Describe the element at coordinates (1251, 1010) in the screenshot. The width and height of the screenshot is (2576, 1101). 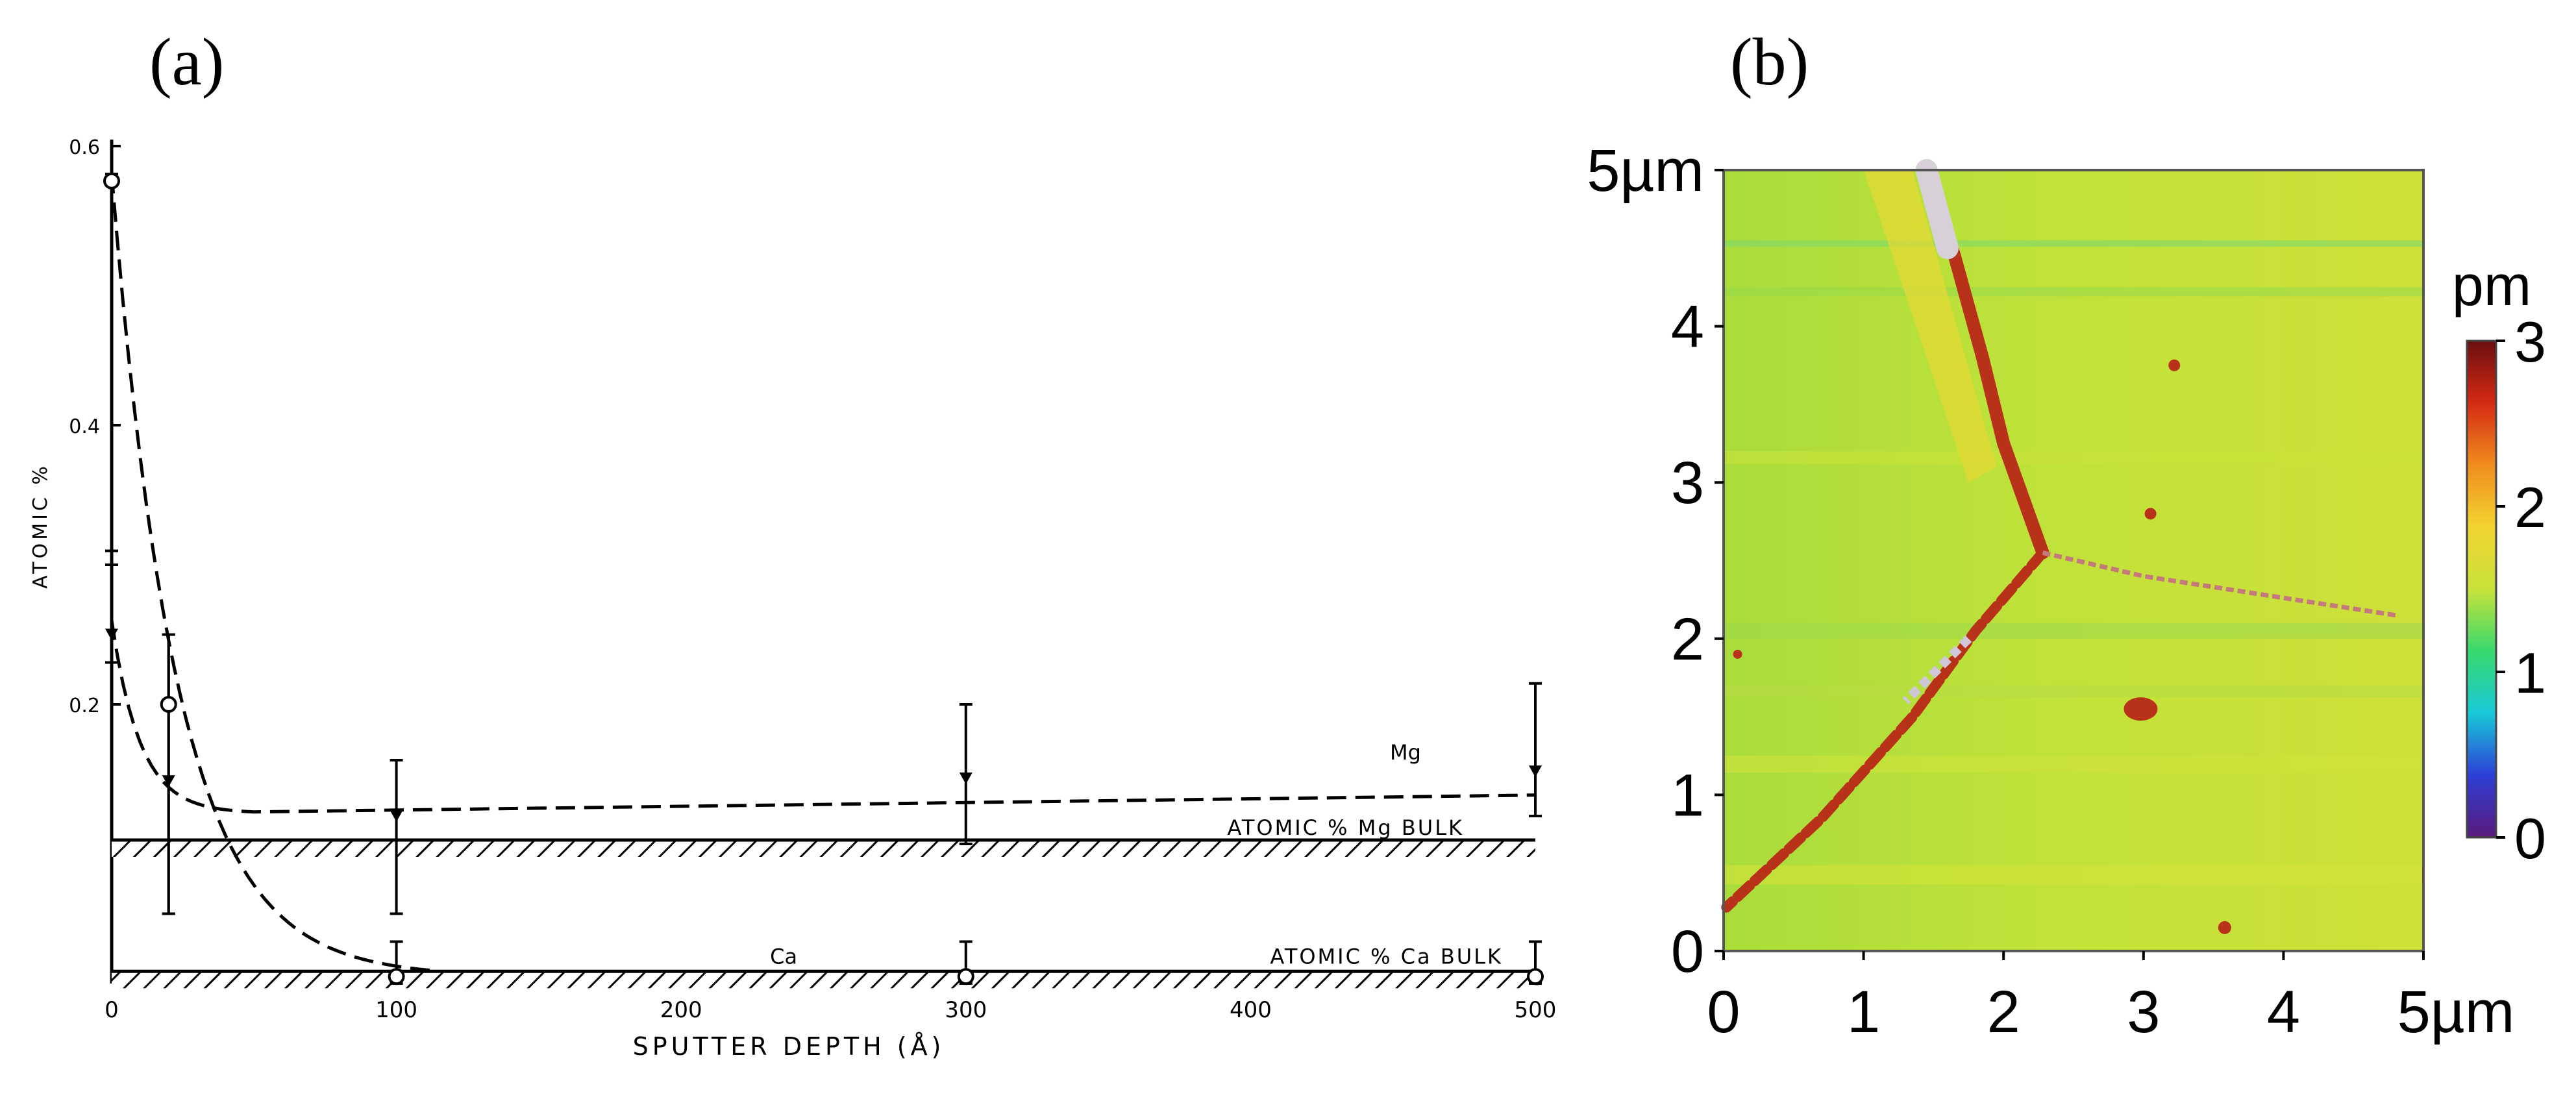
I see `x-tick-label: 400` at that location.